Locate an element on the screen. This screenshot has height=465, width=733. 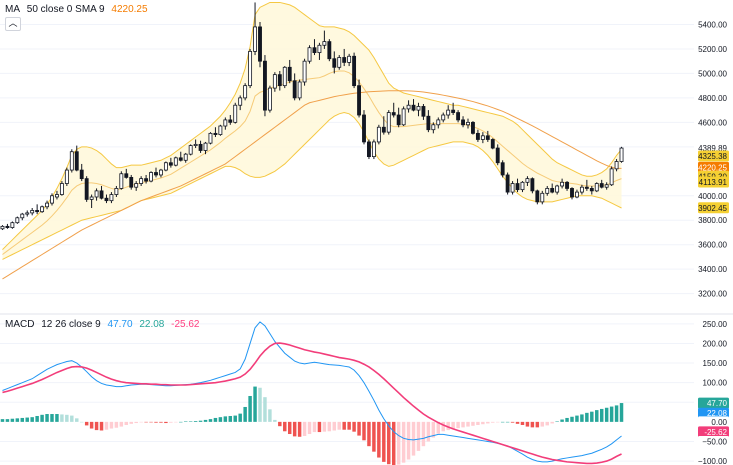
price-label: 4113.91 is located at coordinates (713, 182).